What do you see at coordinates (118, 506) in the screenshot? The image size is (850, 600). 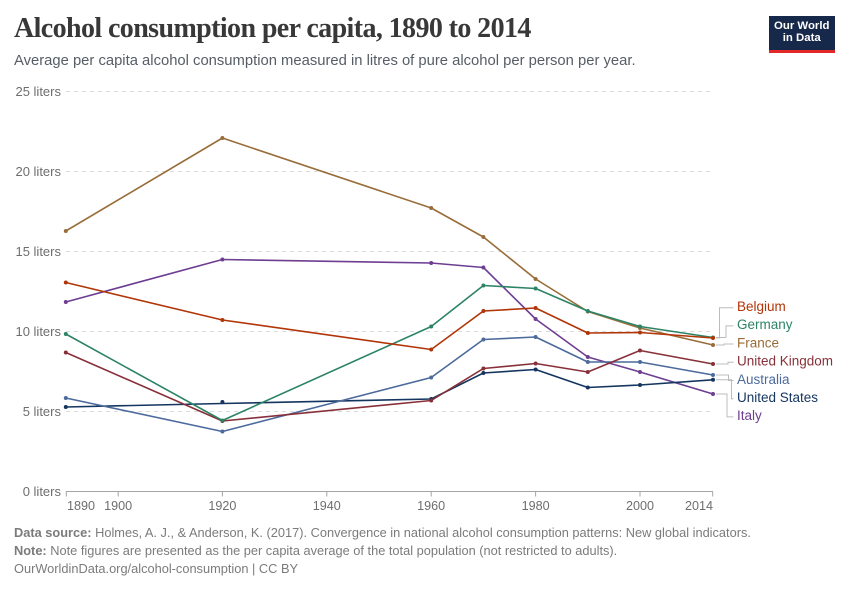 I see `svg-text: 1900` at bounding box center [118, 506].